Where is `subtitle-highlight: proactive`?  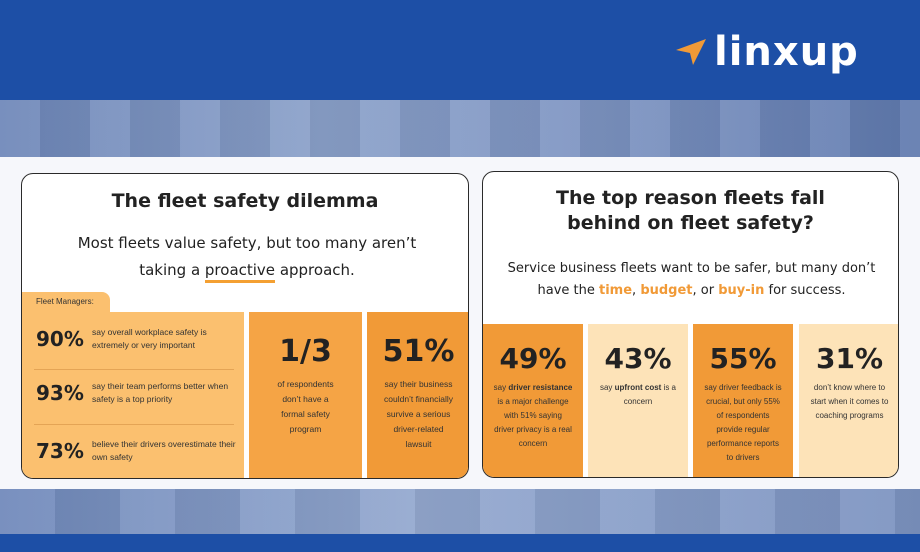 subtitle-highlight: proactive is located at coordinates (240, 272).